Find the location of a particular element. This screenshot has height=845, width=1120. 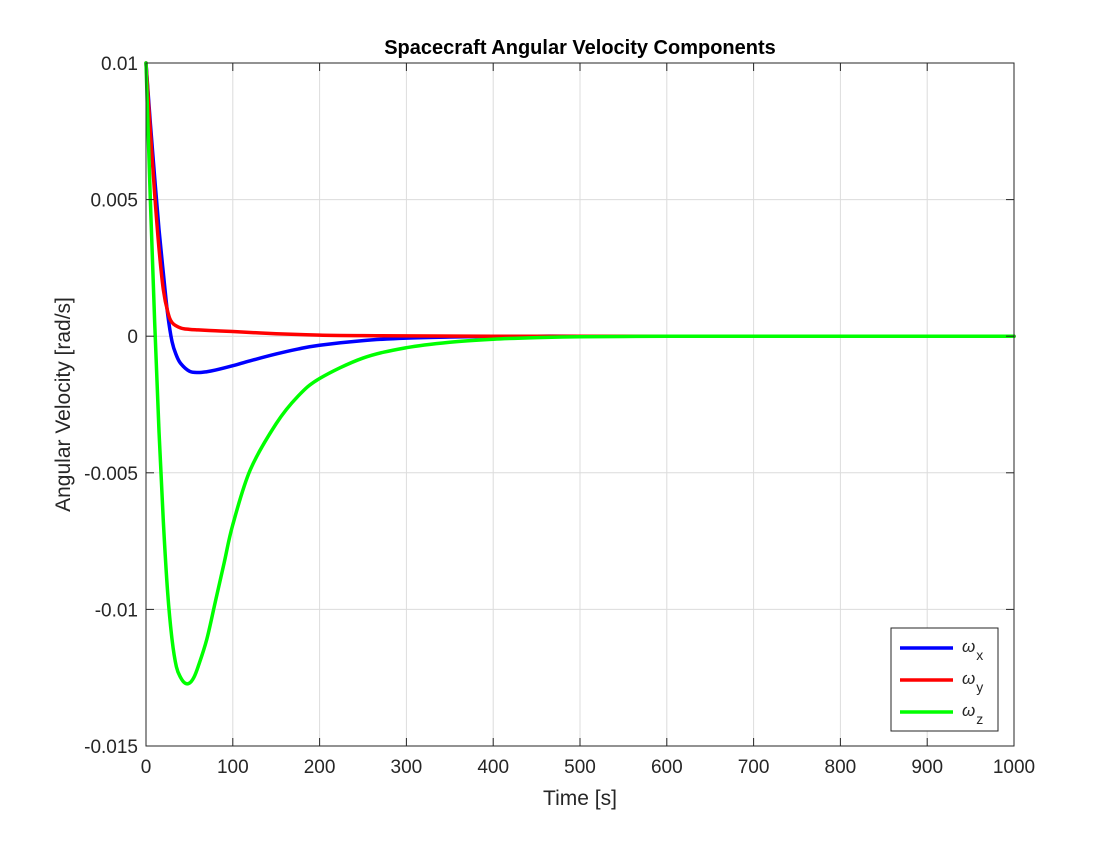

legend-entry-subscript: x is located at coordinates (979, 655).